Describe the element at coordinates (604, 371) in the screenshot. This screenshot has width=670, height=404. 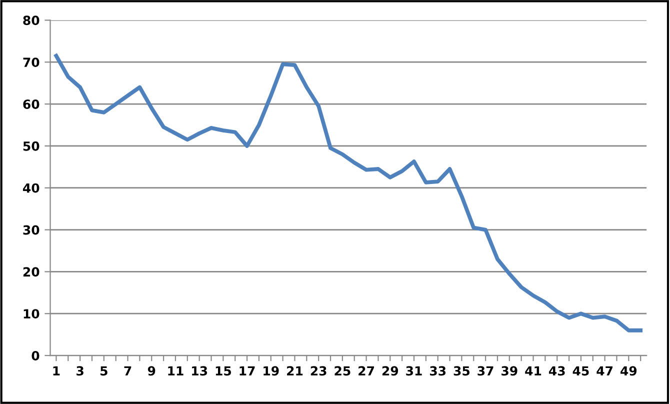
I see `x-tick-label: 47` at that location.